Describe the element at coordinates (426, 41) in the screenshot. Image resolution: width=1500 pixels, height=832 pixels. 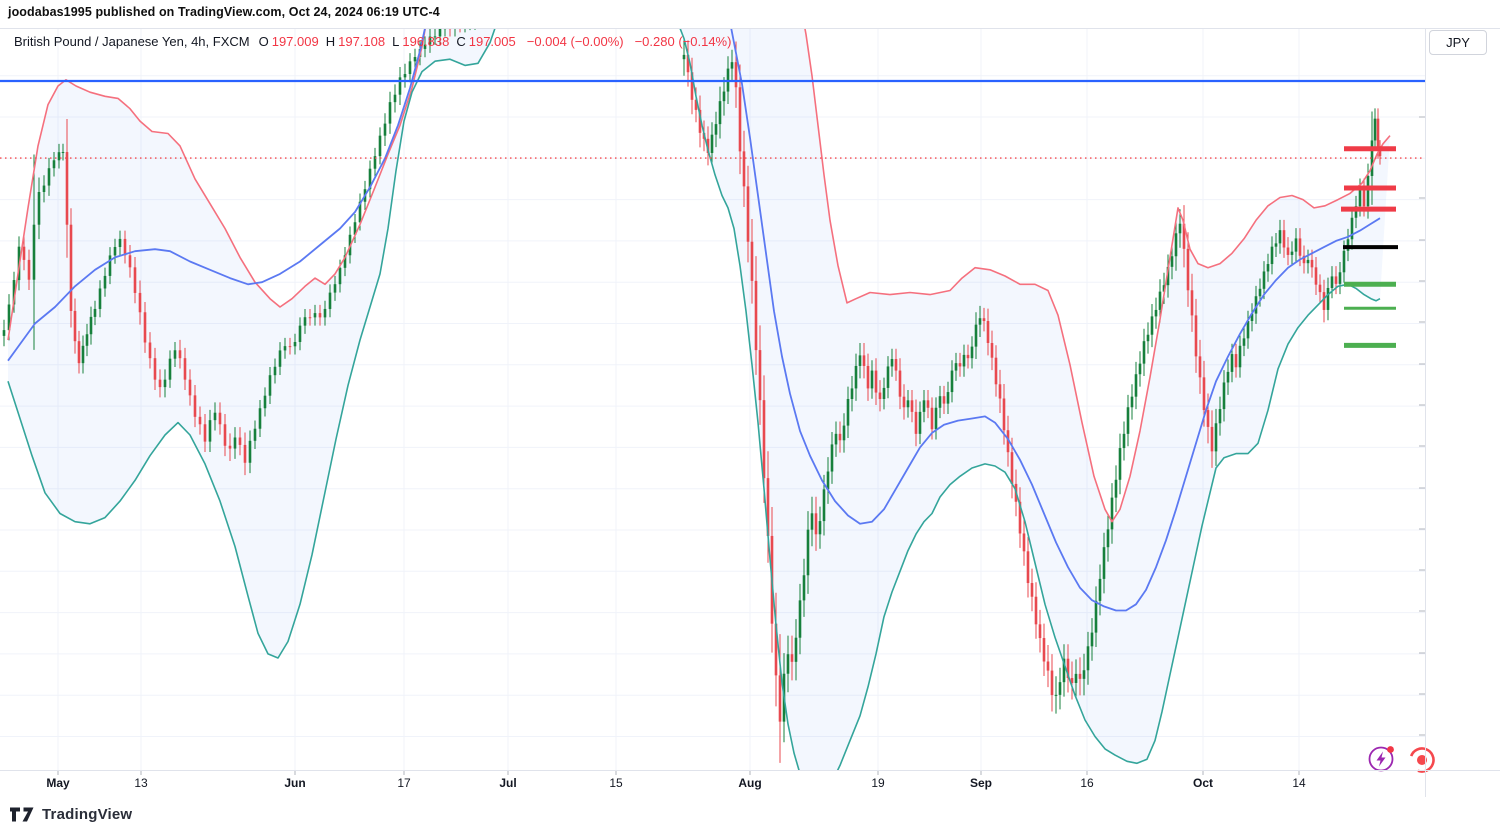
I see `low-value: 196.838` at that location.